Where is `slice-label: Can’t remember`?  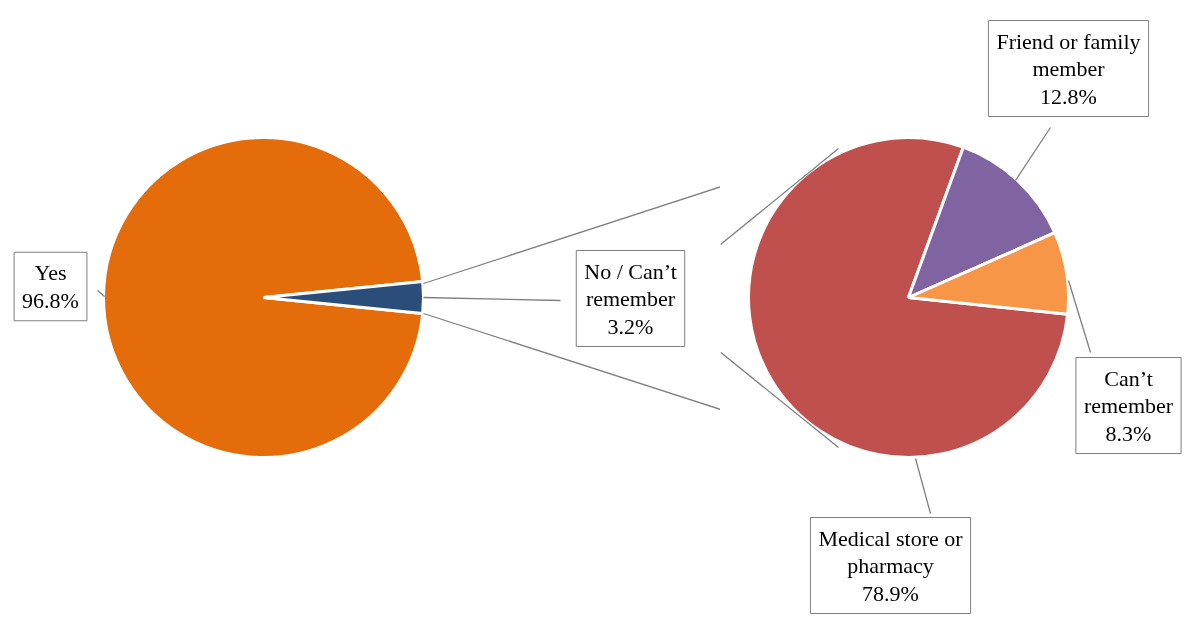
slice-label: Can’t remember is located at coordinates (1128, 391).